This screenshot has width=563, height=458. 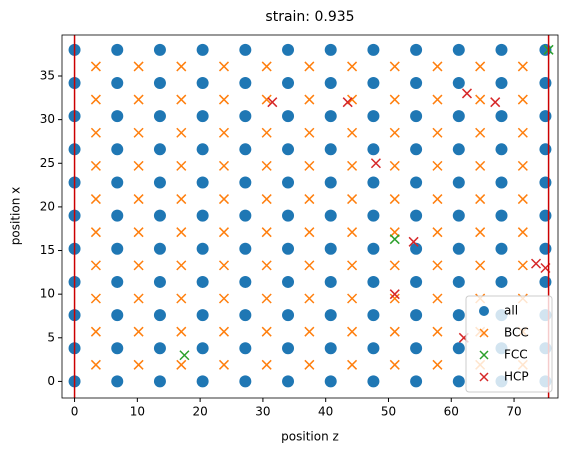 What do you see at coordinates (513, 412) in the screenshot?
I see `x-tick-label: 70` at bounding box center [513, 412].